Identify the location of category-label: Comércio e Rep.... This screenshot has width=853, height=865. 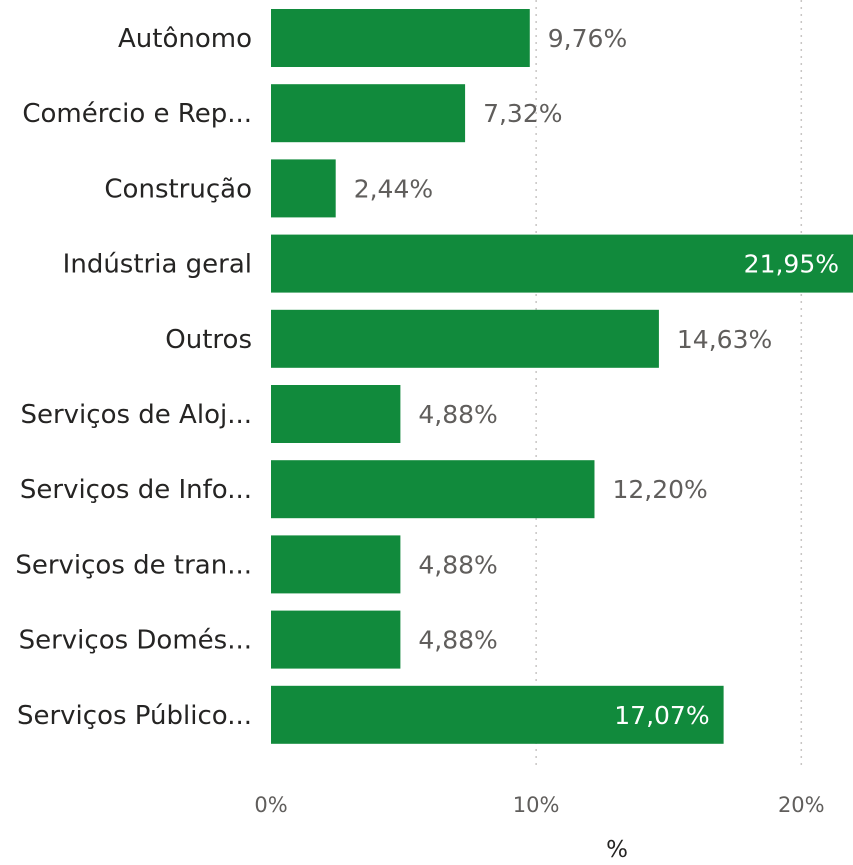
(137, 114).